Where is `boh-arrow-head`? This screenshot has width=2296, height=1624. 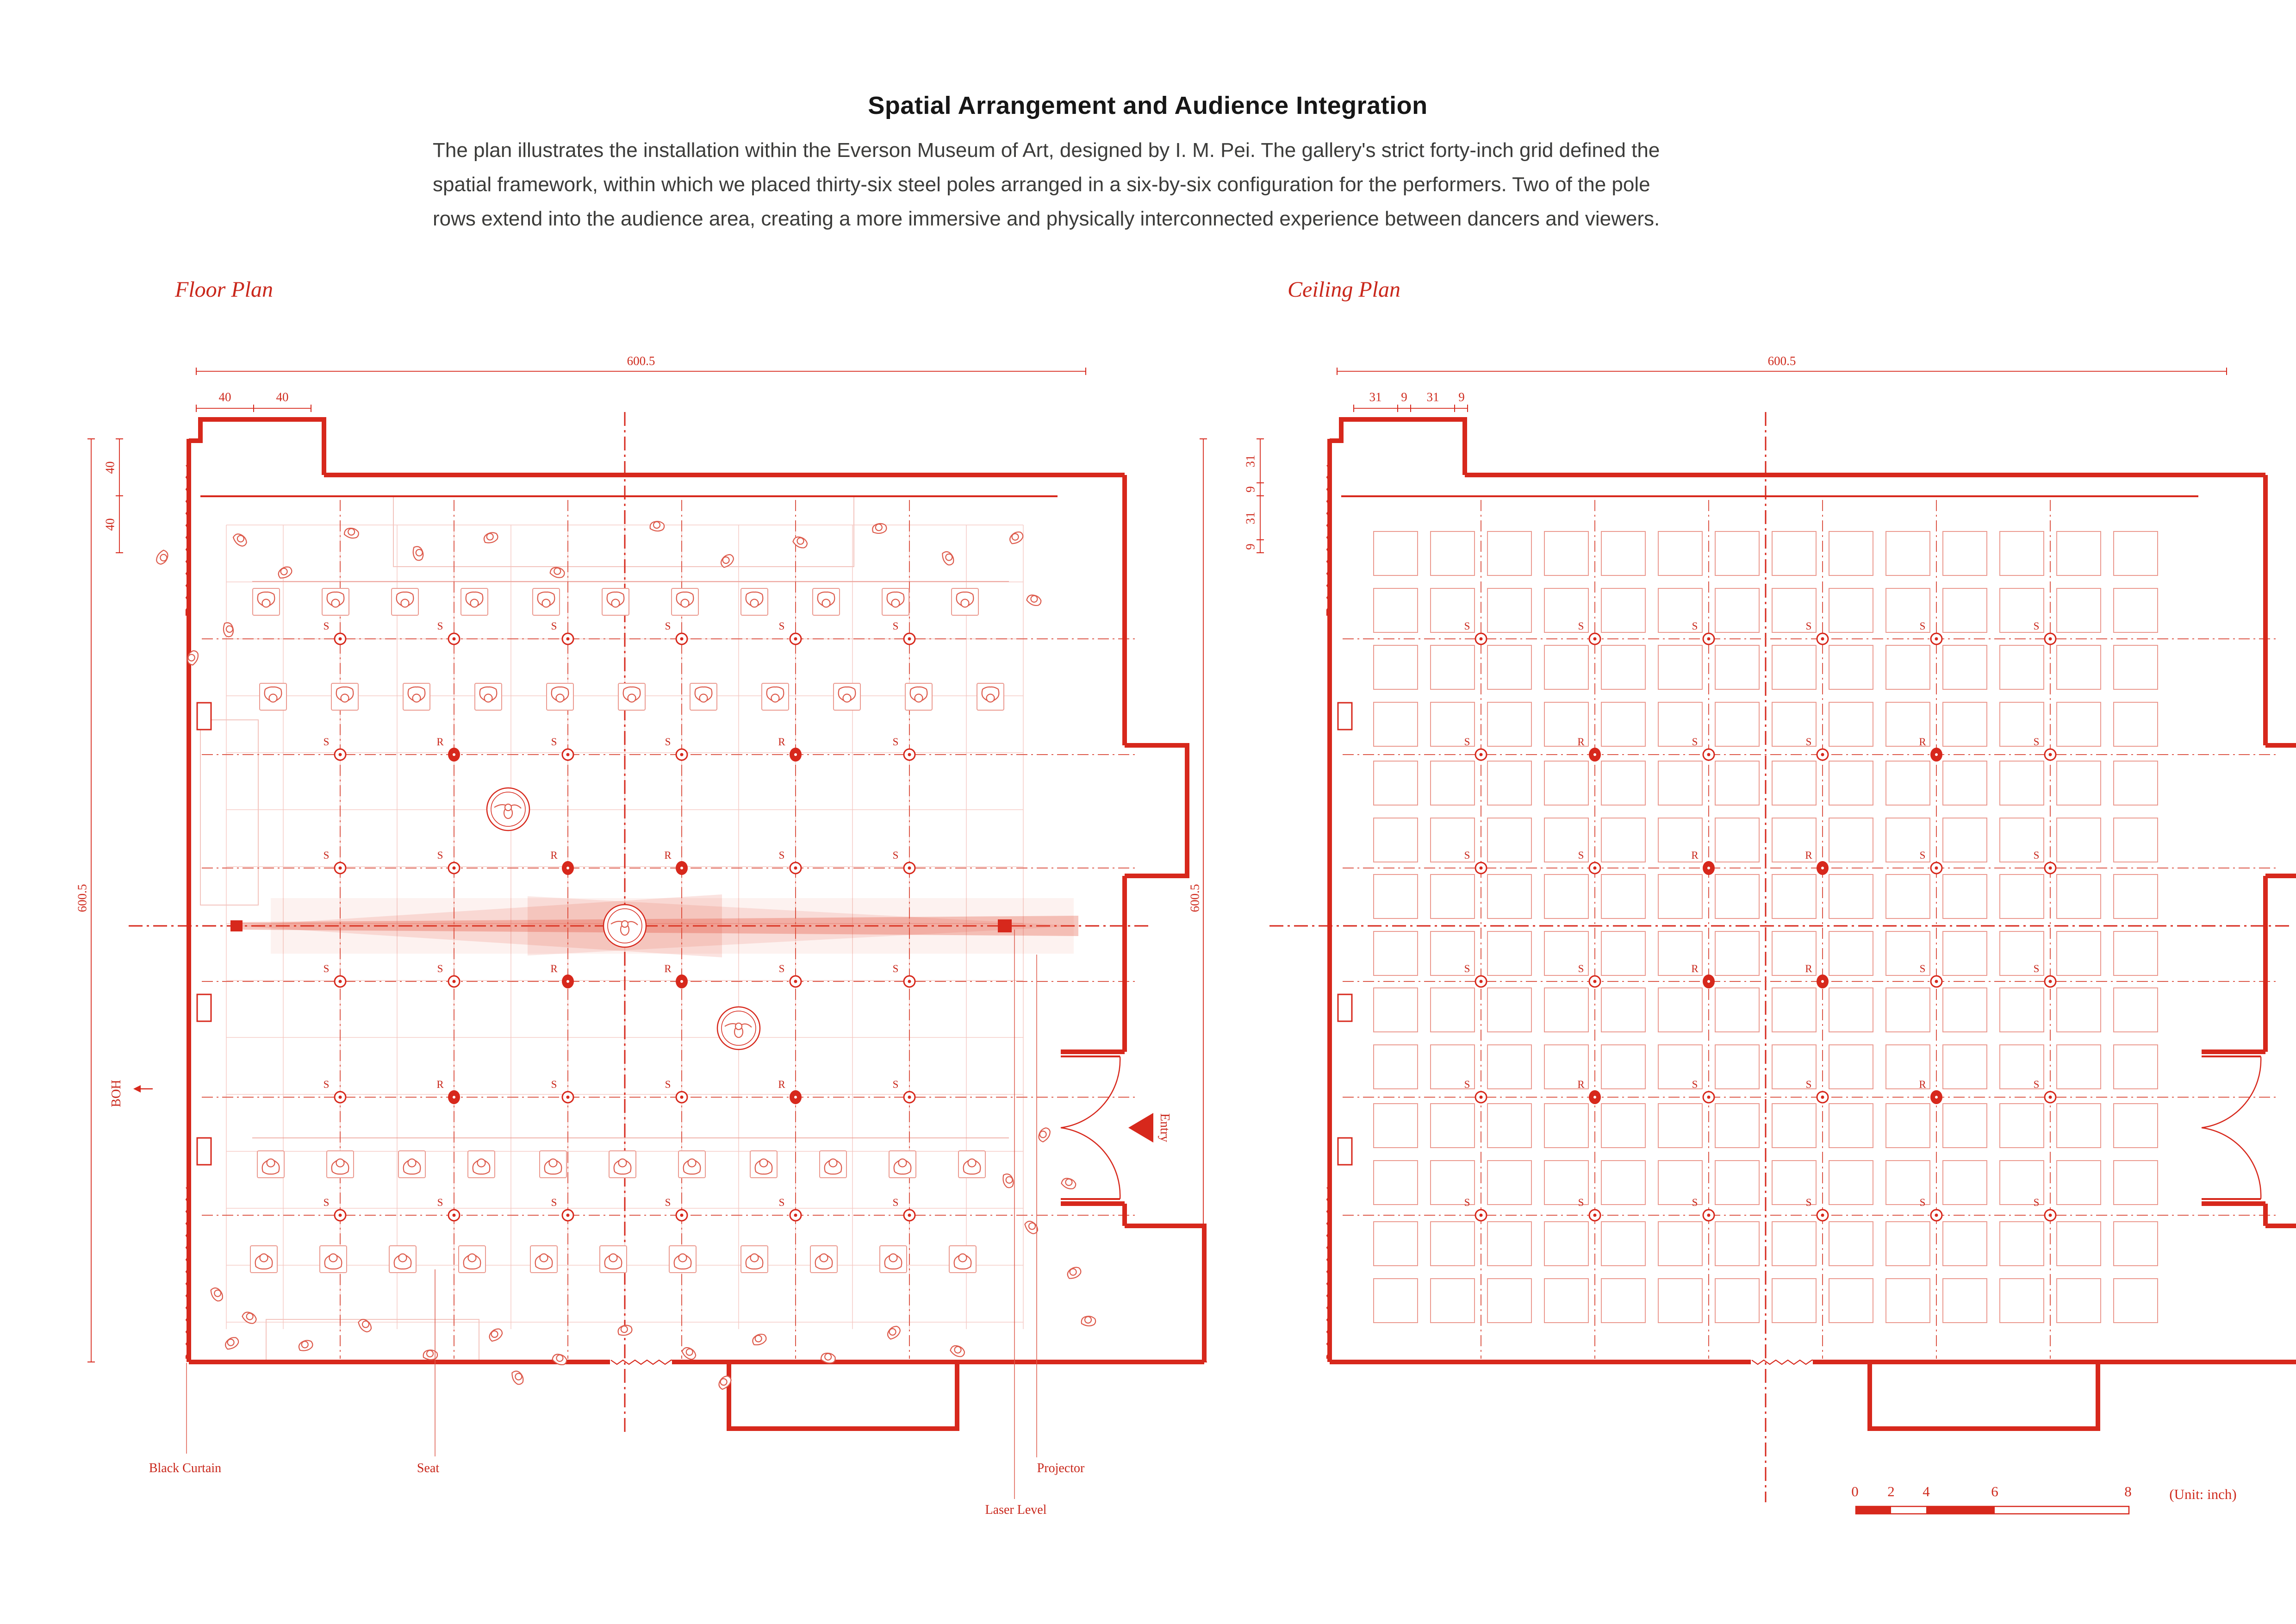 boh-arrow-head is located at coordinates (137, 1089).